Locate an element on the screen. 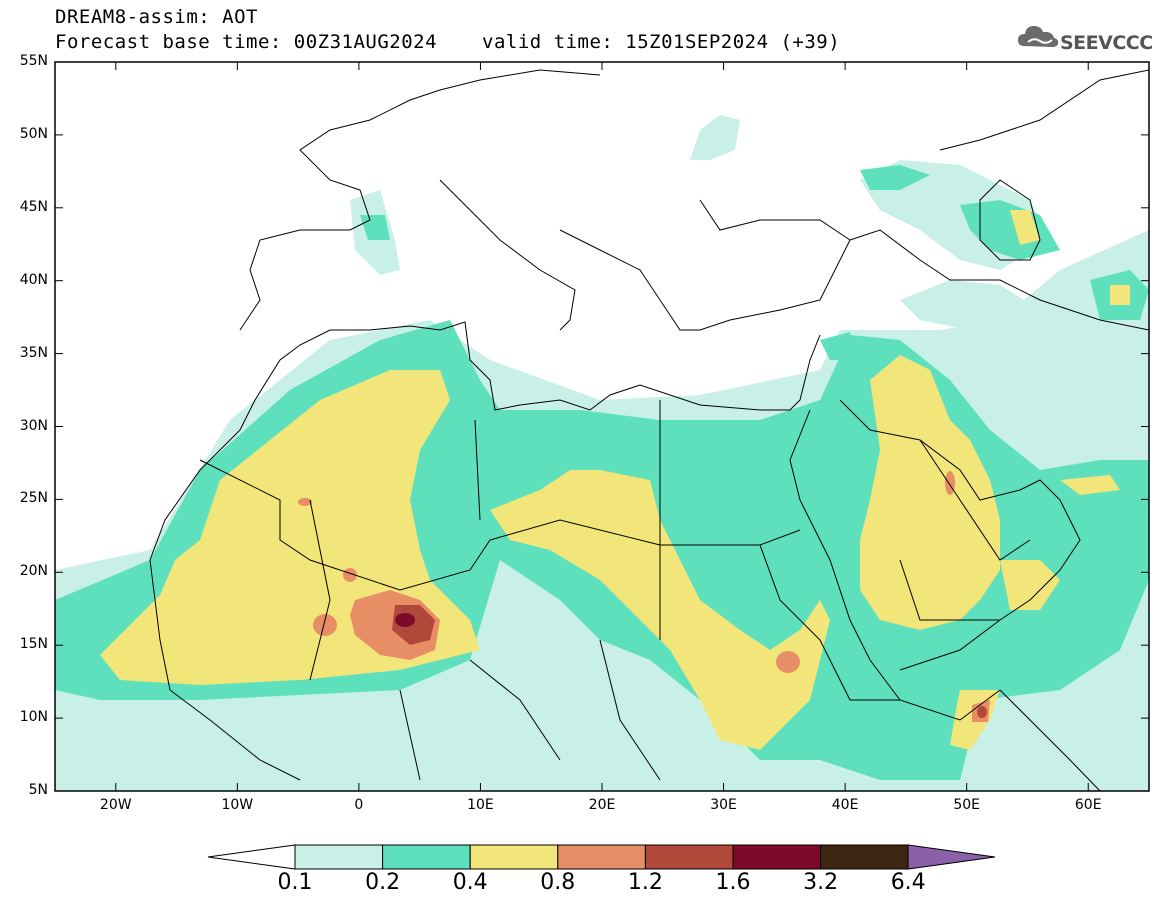  lon-label: 20E is located at coordinates (602, 805).